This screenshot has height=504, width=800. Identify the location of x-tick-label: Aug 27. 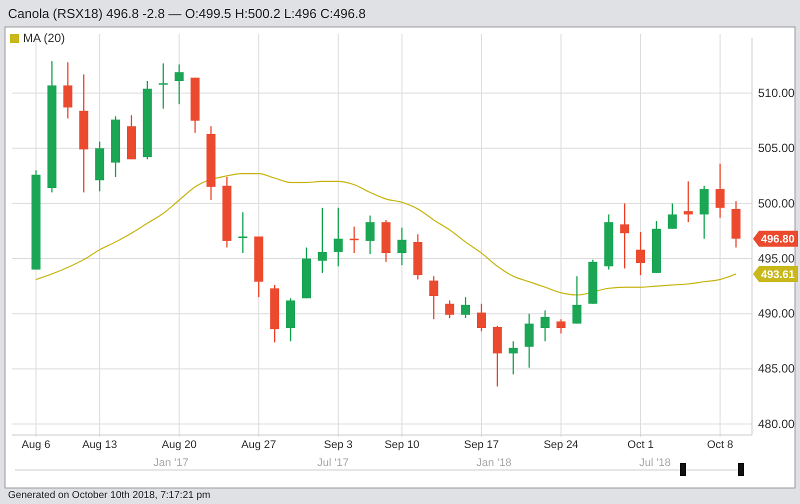
(258, 444).